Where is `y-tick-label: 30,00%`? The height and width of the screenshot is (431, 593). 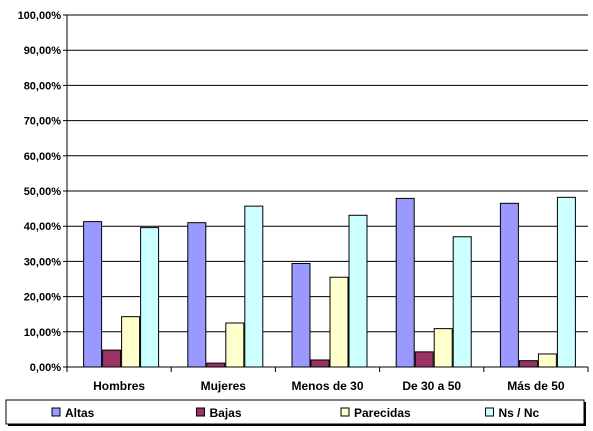
y-tick-label: 30,00% is located at coordinates (43, 262).